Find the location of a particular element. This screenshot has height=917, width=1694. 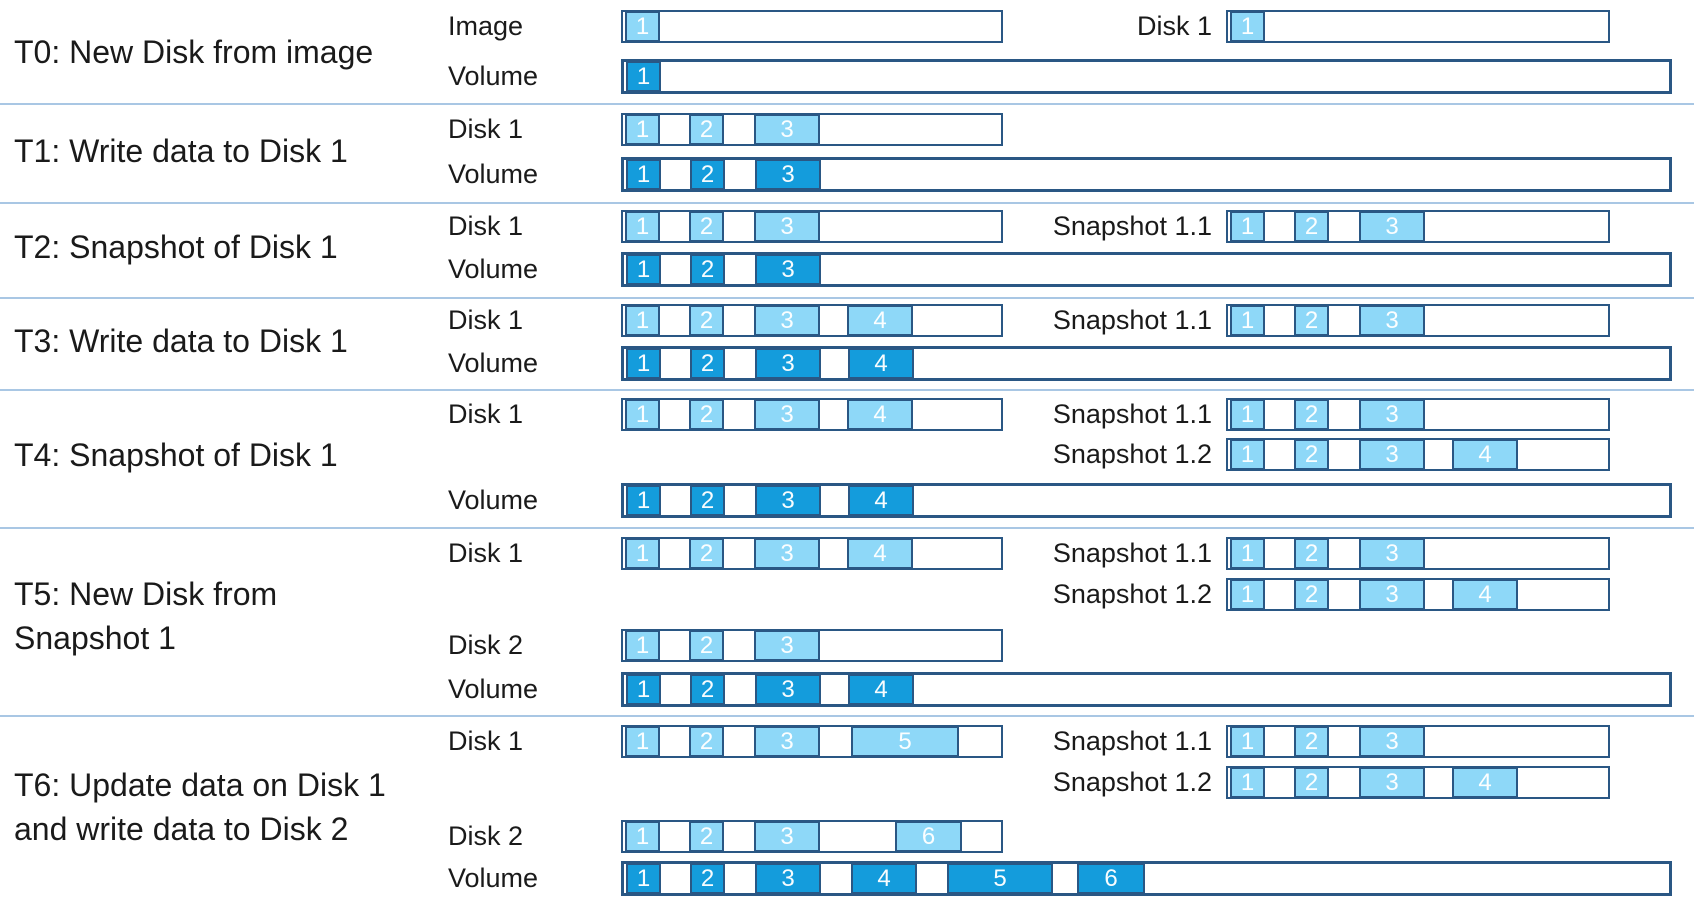

disk-bar: 1 2 3 5 is located at coordinates (812, 741).